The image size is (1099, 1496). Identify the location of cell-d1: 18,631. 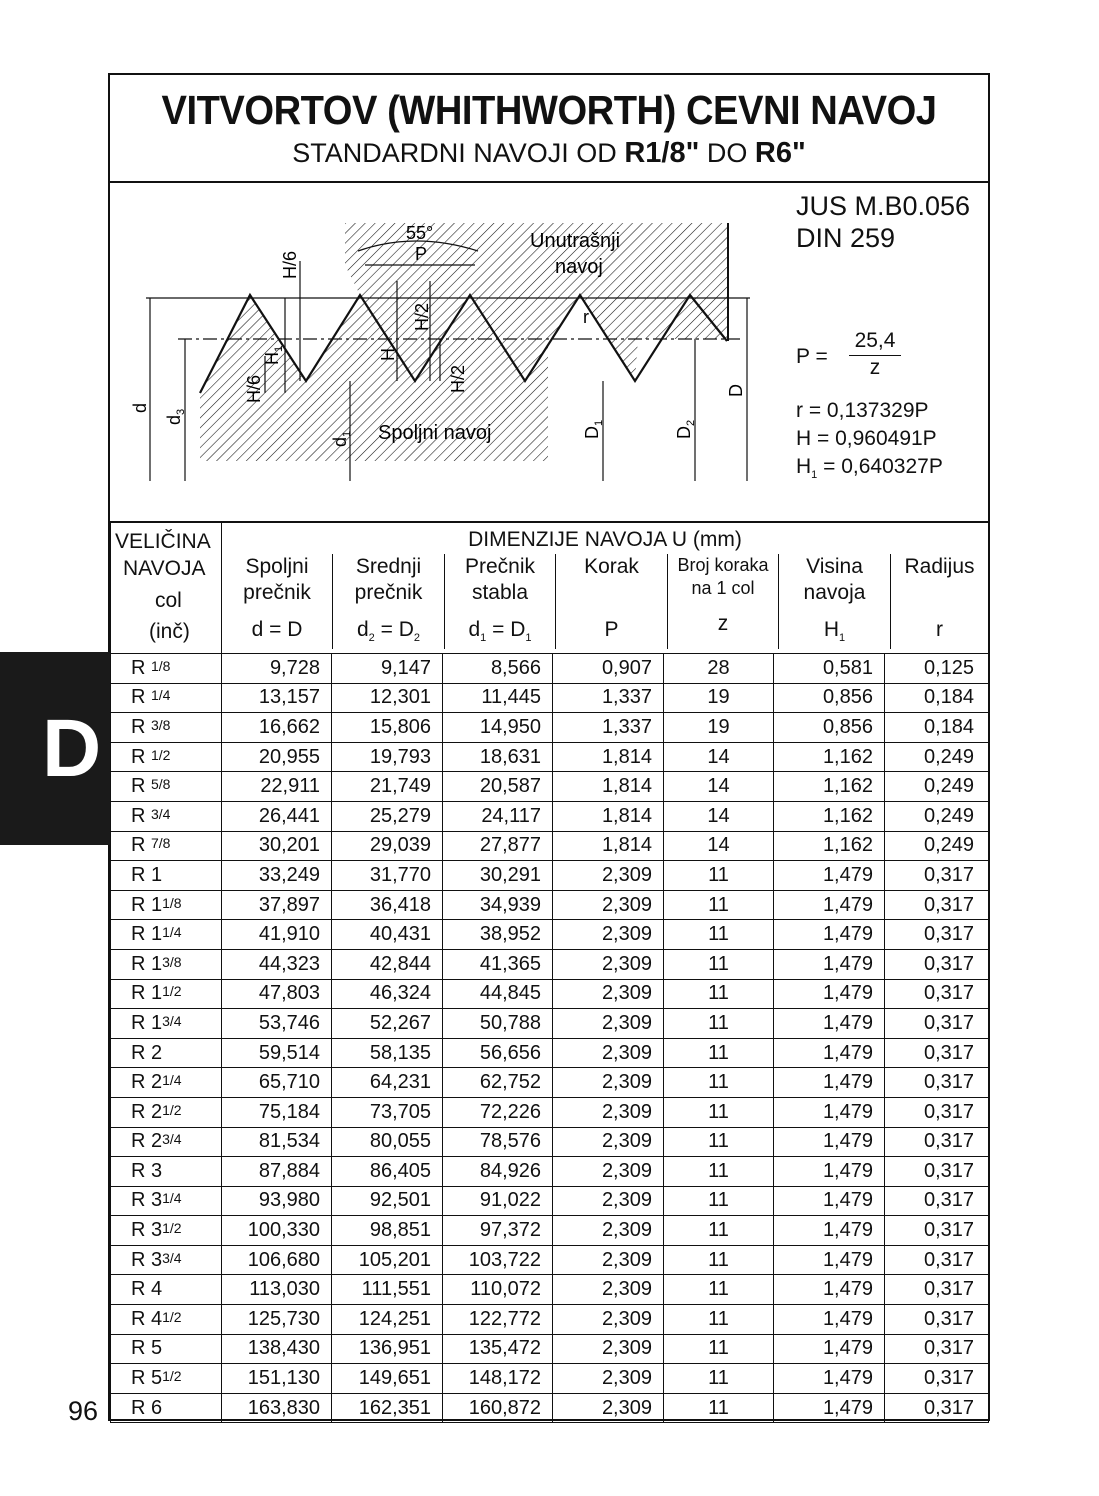
(497, 757).